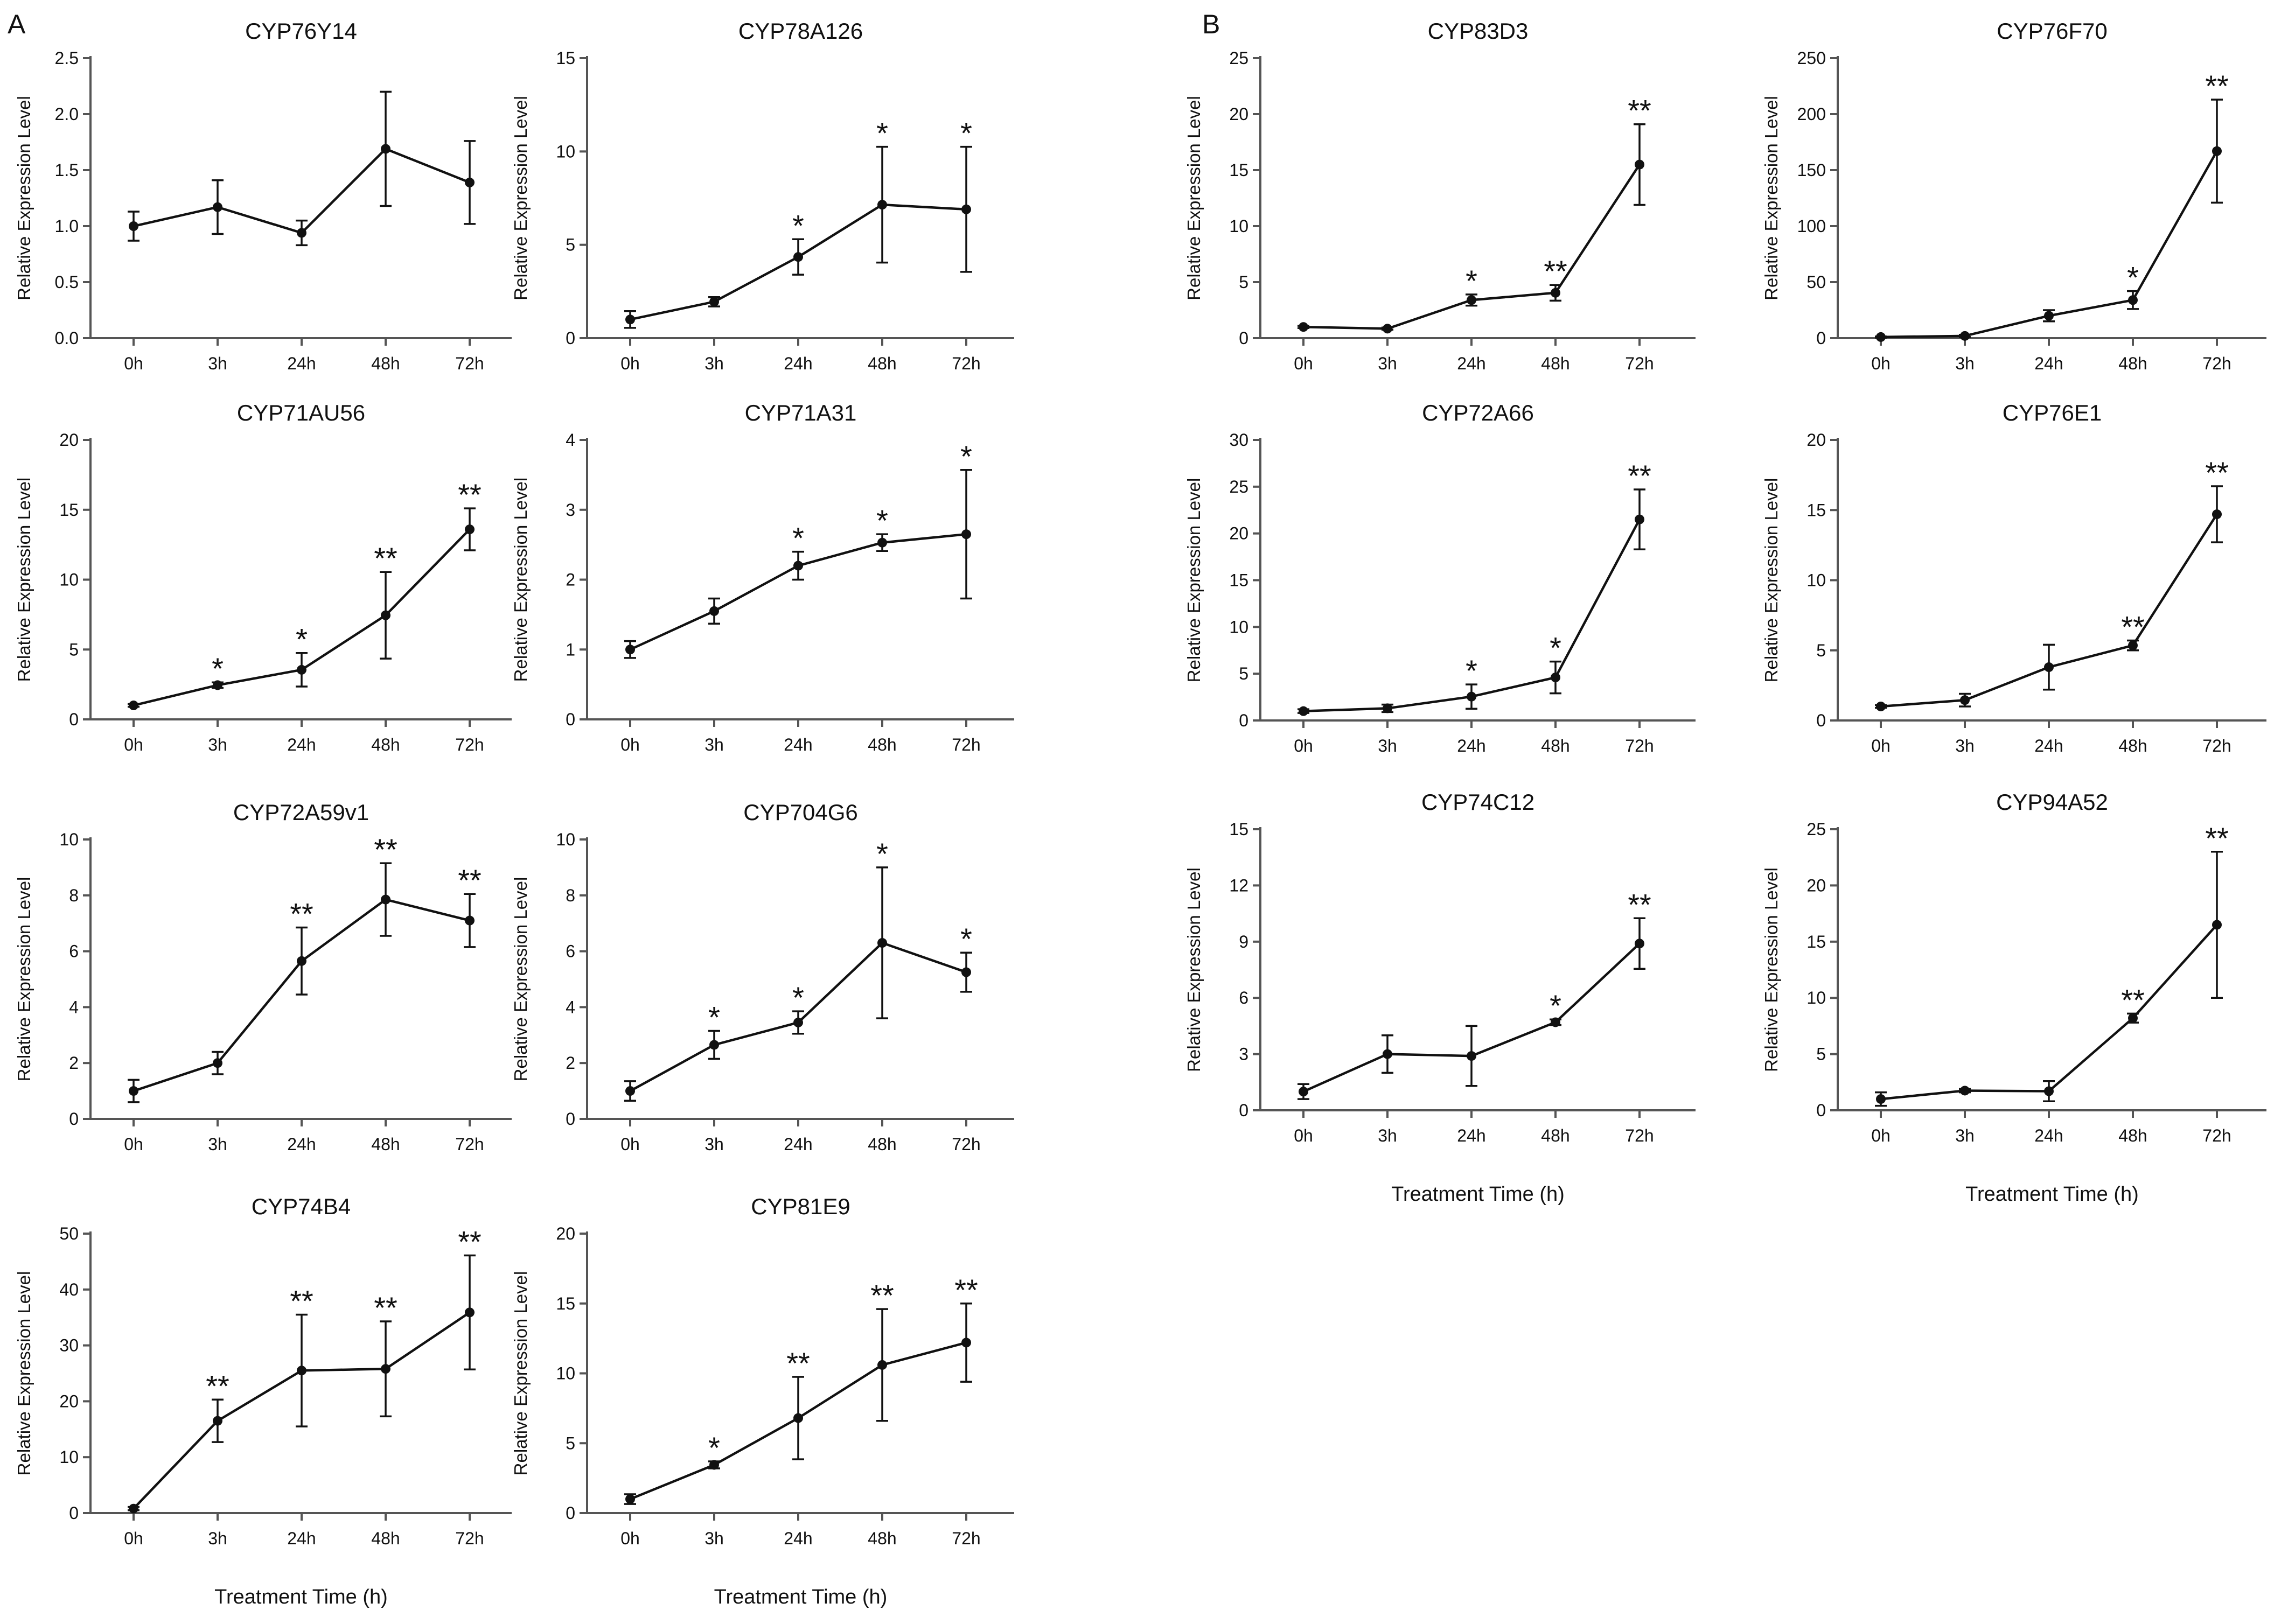 The width and height of the screenshot is (2288, 1624). I want to click on y-tick-label: 1.5, so click(67, 170).